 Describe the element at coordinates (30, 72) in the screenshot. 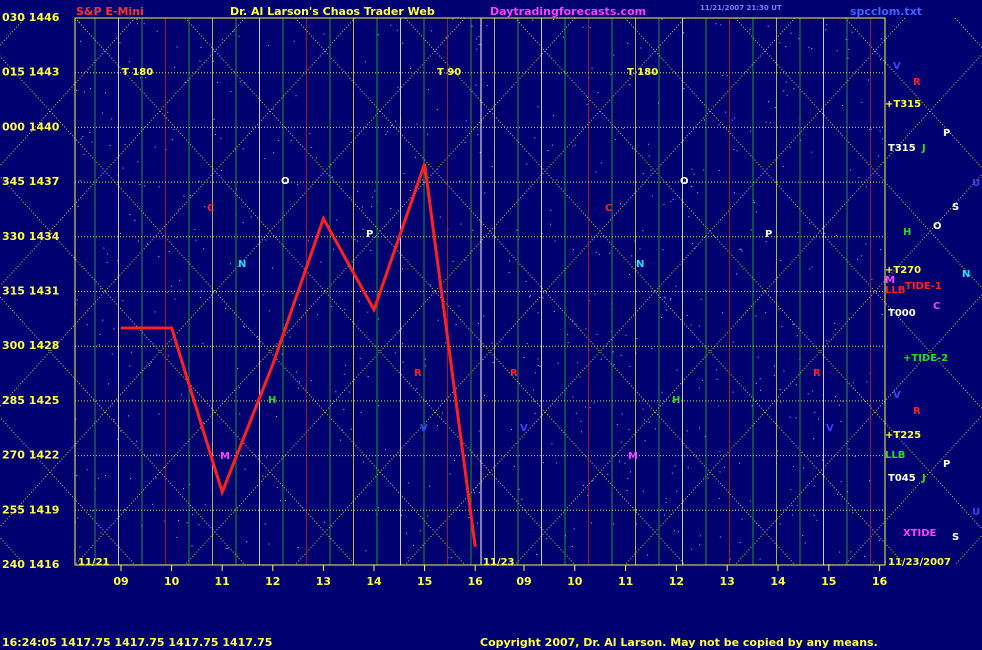

I see `y-tick-label: 015 1443` at that location.